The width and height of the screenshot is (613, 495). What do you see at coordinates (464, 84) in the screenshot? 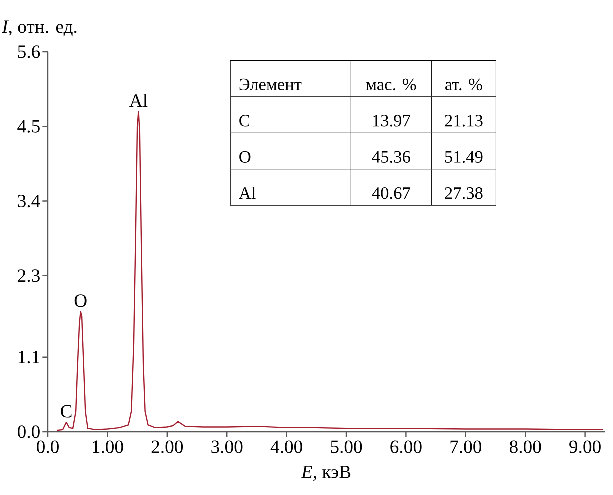
I see `annotation: ат. %` at bounding box center [464, 84].